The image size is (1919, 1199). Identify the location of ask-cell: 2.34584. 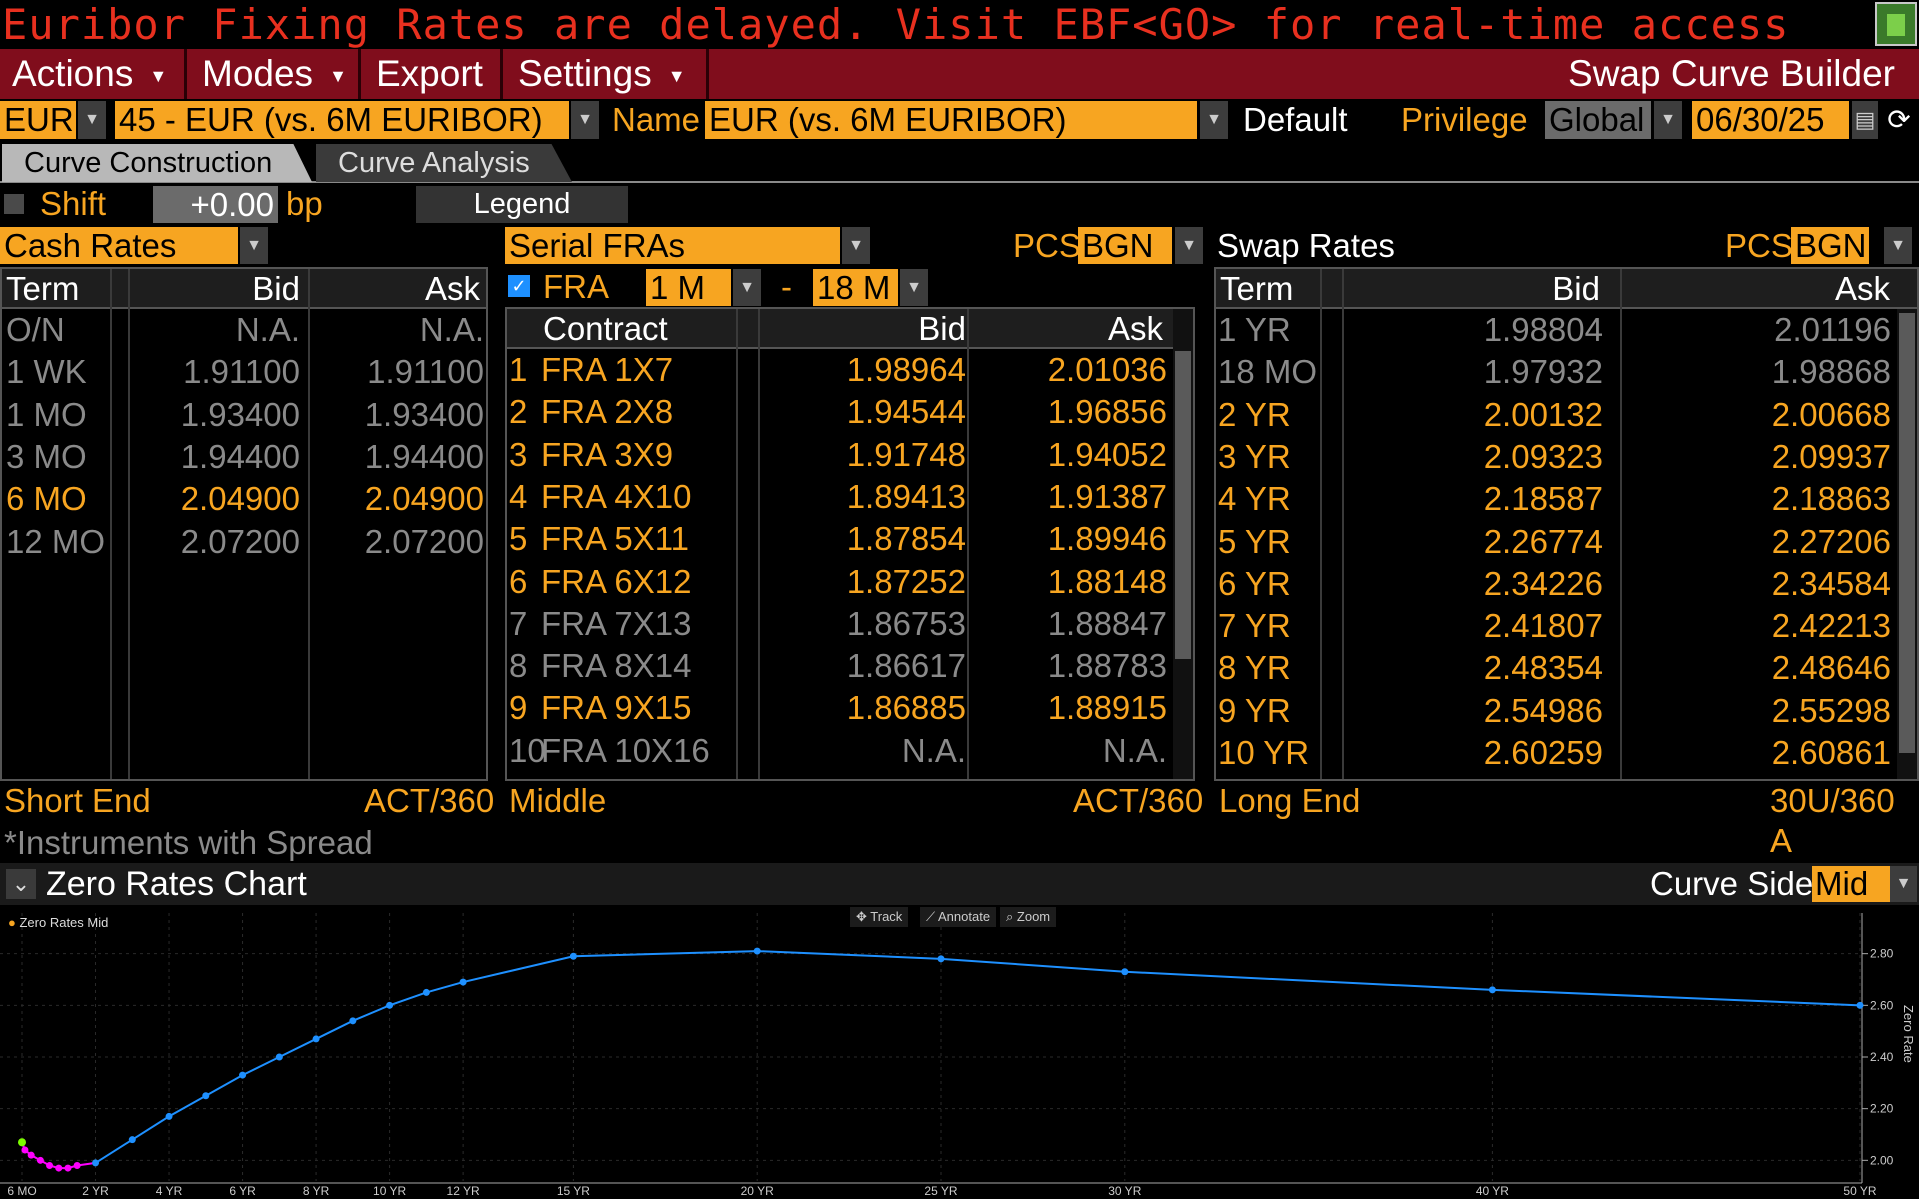
(1831, 583).